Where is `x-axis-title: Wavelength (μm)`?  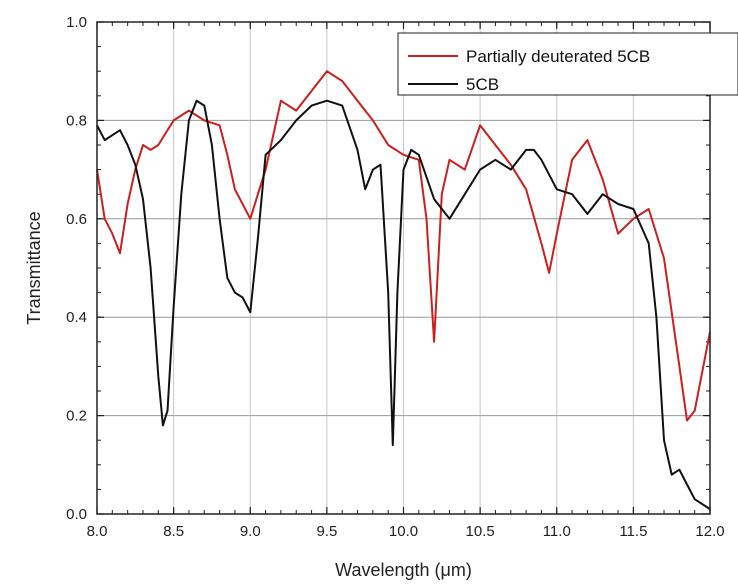 x-axis-title: Wavelength (μm) is located at coordinates (403, 570).